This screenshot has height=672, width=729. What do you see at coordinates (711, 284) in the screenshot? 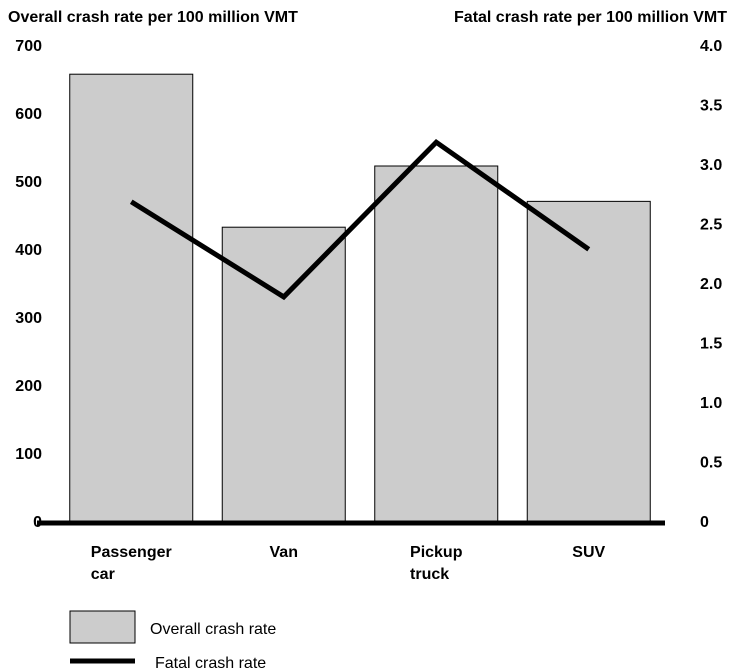
I see `y2-tick-label: 2.0` at bounding box center [711, 284].